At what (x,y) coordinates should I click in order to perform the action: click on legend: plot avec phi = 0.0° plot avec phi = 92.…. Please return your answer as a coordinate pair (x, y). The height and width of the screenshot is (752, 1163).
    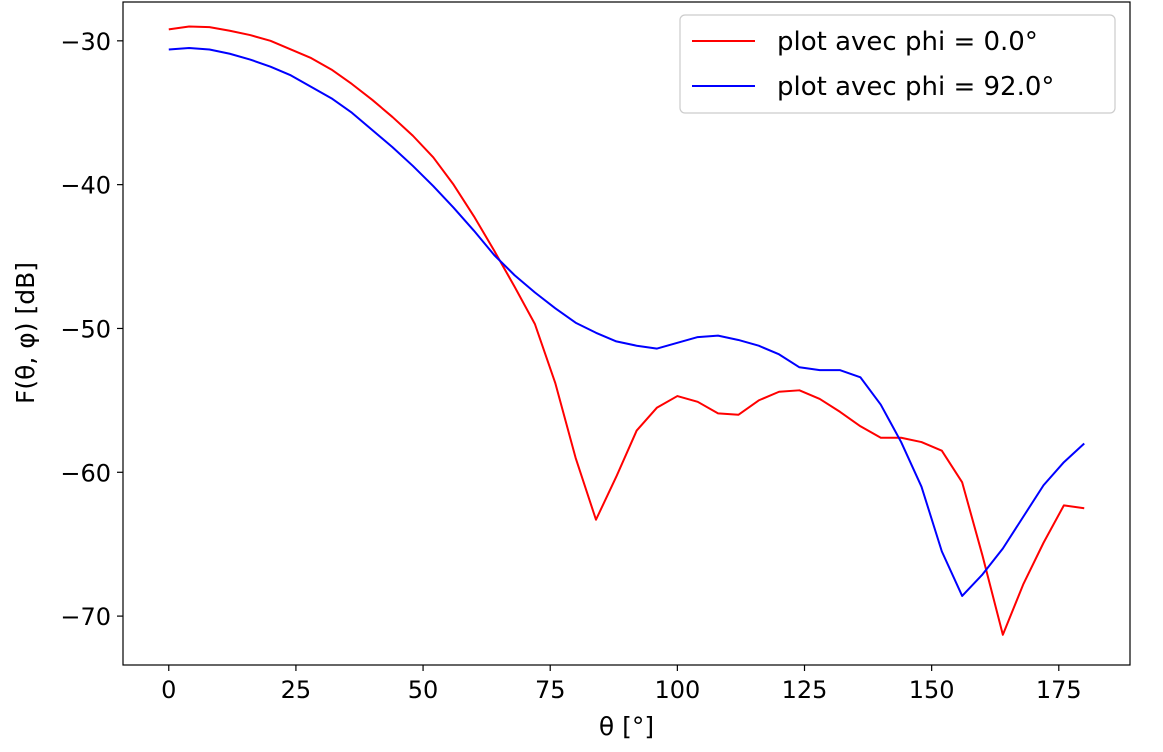
    Looking at the image, I should click on (897, 64).